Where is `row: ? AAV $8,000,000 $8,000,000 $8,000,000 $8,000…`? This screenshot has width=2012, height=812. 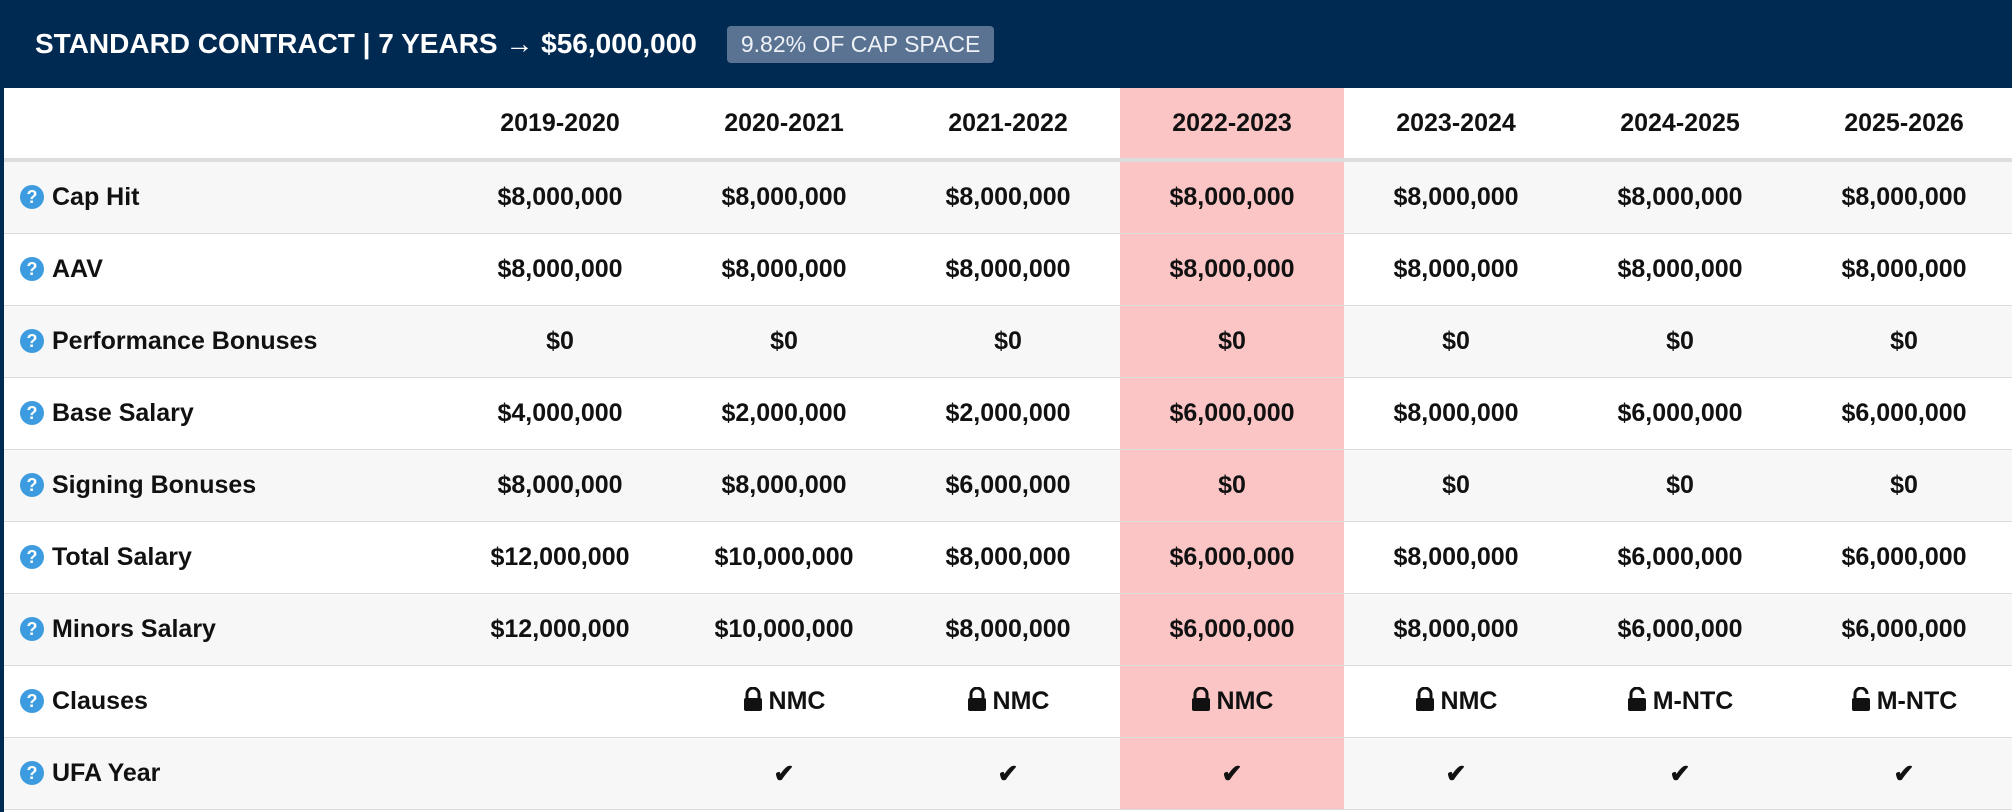 row: ? AAV $8,000,000 $8,000,000 $8,000,000 $8,000… is located at coordinates (1008, 269).